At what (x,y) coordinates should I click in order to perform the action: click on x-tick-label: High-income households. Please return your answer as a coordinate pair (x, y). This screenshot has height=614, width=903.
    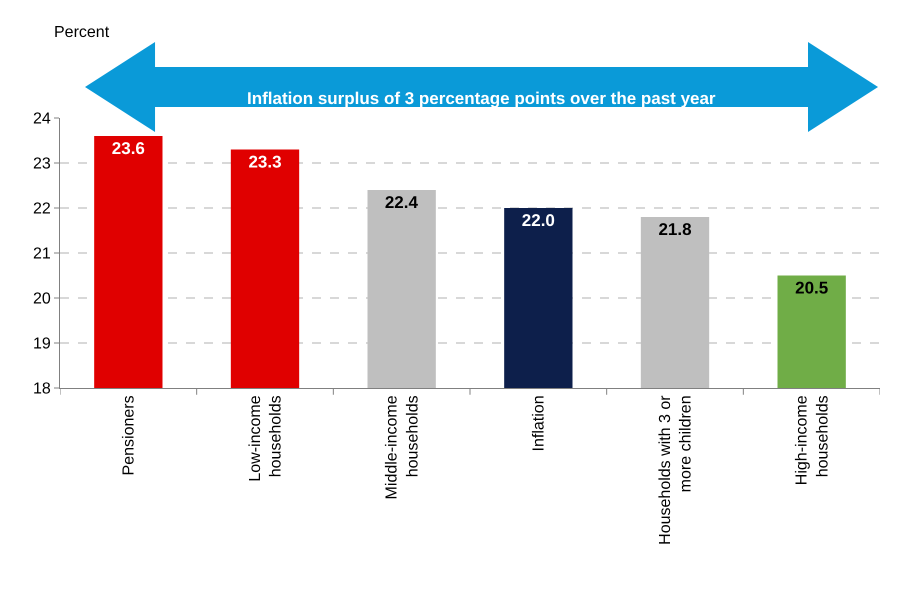
    Looking at the image, I should click on (812, 440).